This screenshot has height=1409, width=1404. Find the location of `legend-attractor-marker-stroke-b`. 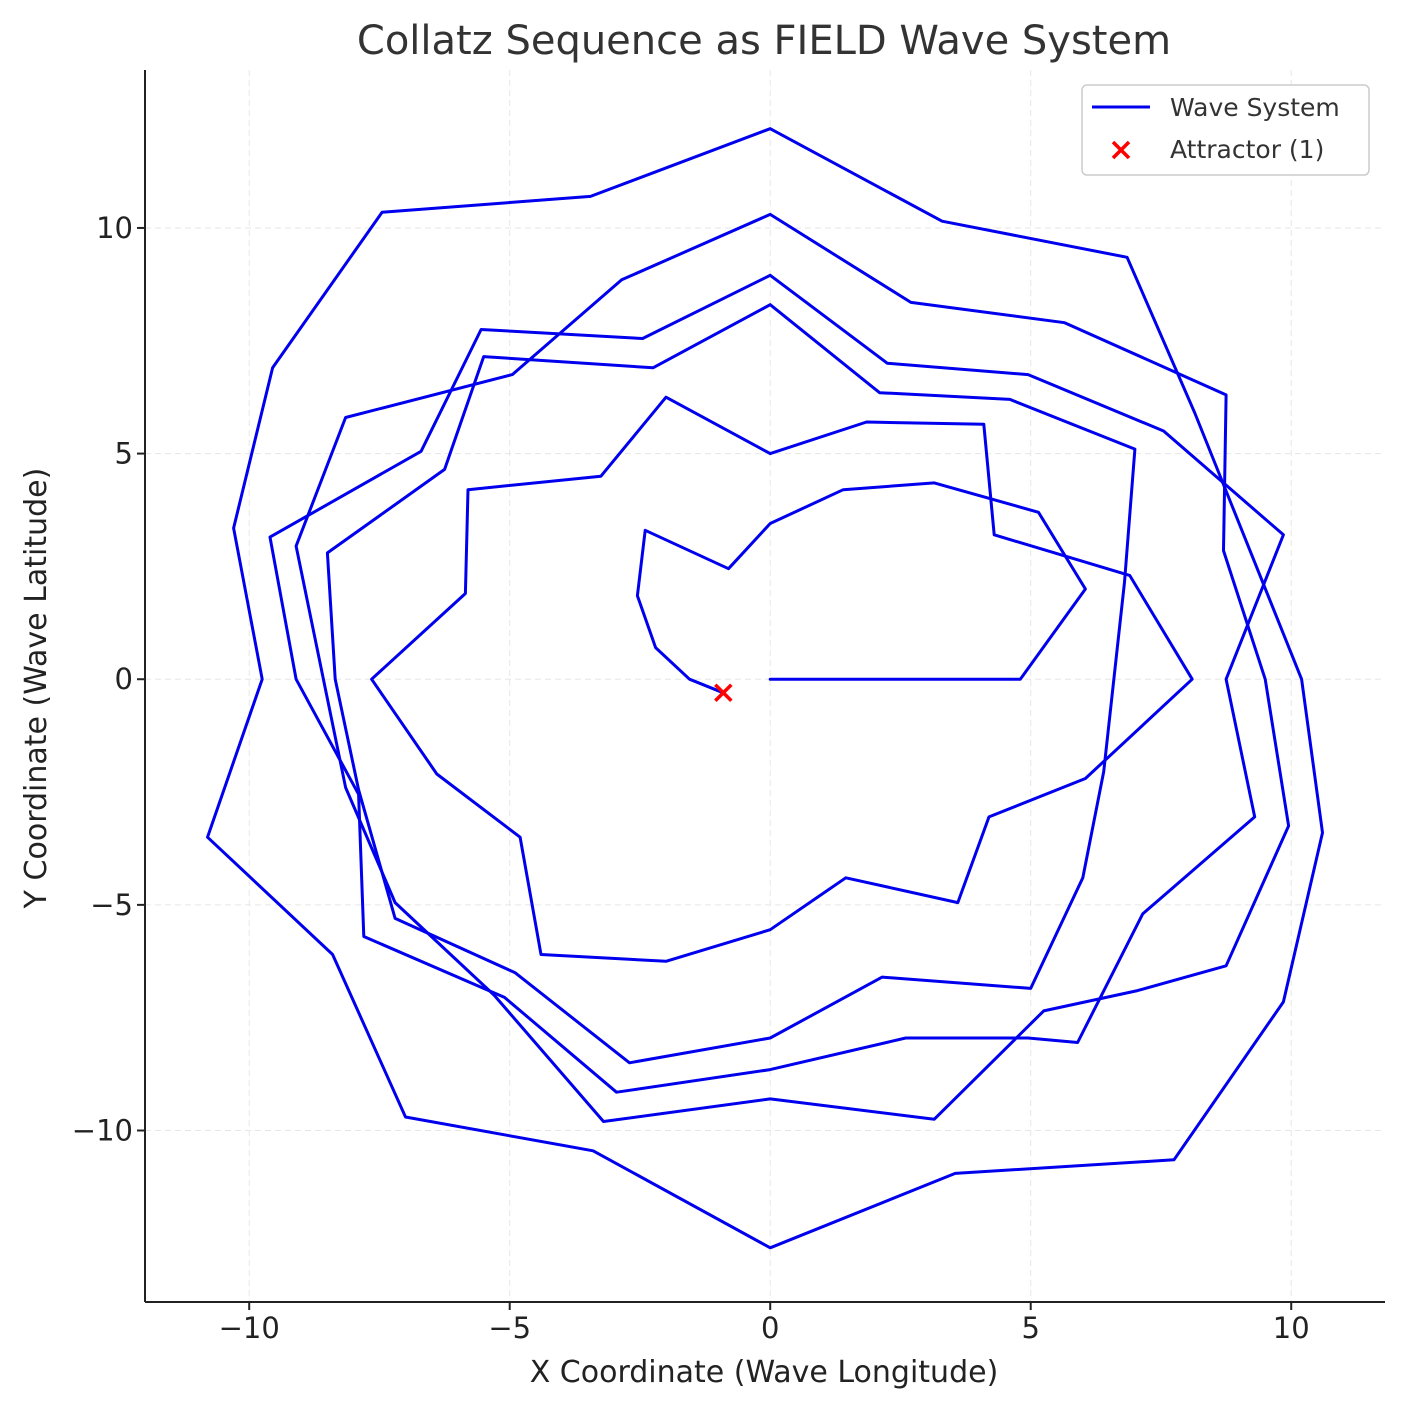

legend-attractor-marker-stroke-b is located at coordinates (1121, 150).